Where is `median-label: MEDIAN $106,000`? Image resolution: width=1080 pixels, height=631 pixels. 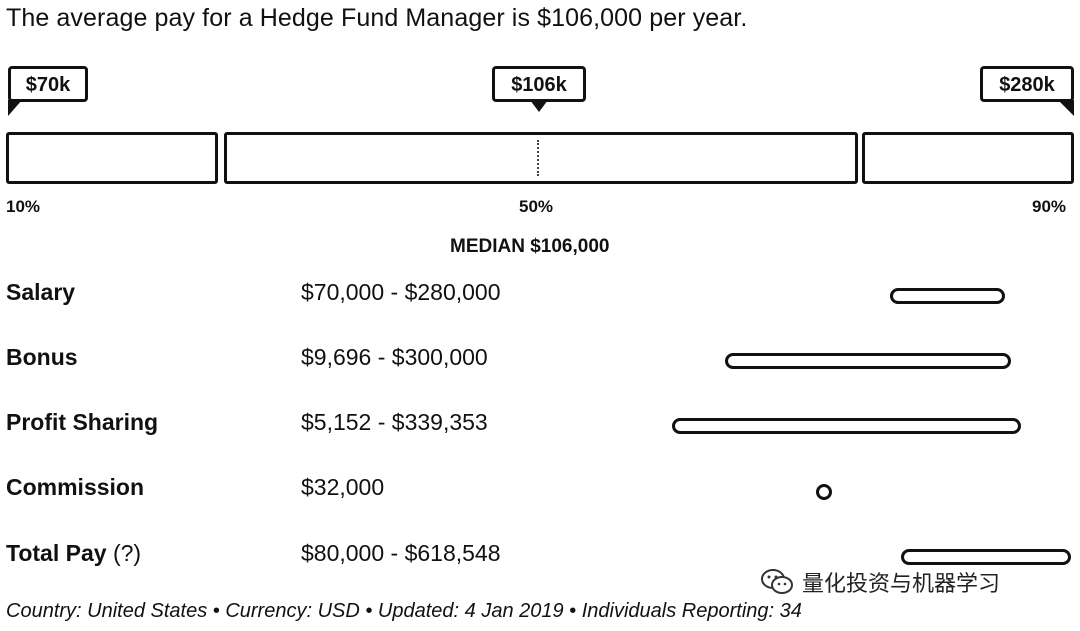
median-label: MEDIAN $106,000 is located at coordinates (530, 246).